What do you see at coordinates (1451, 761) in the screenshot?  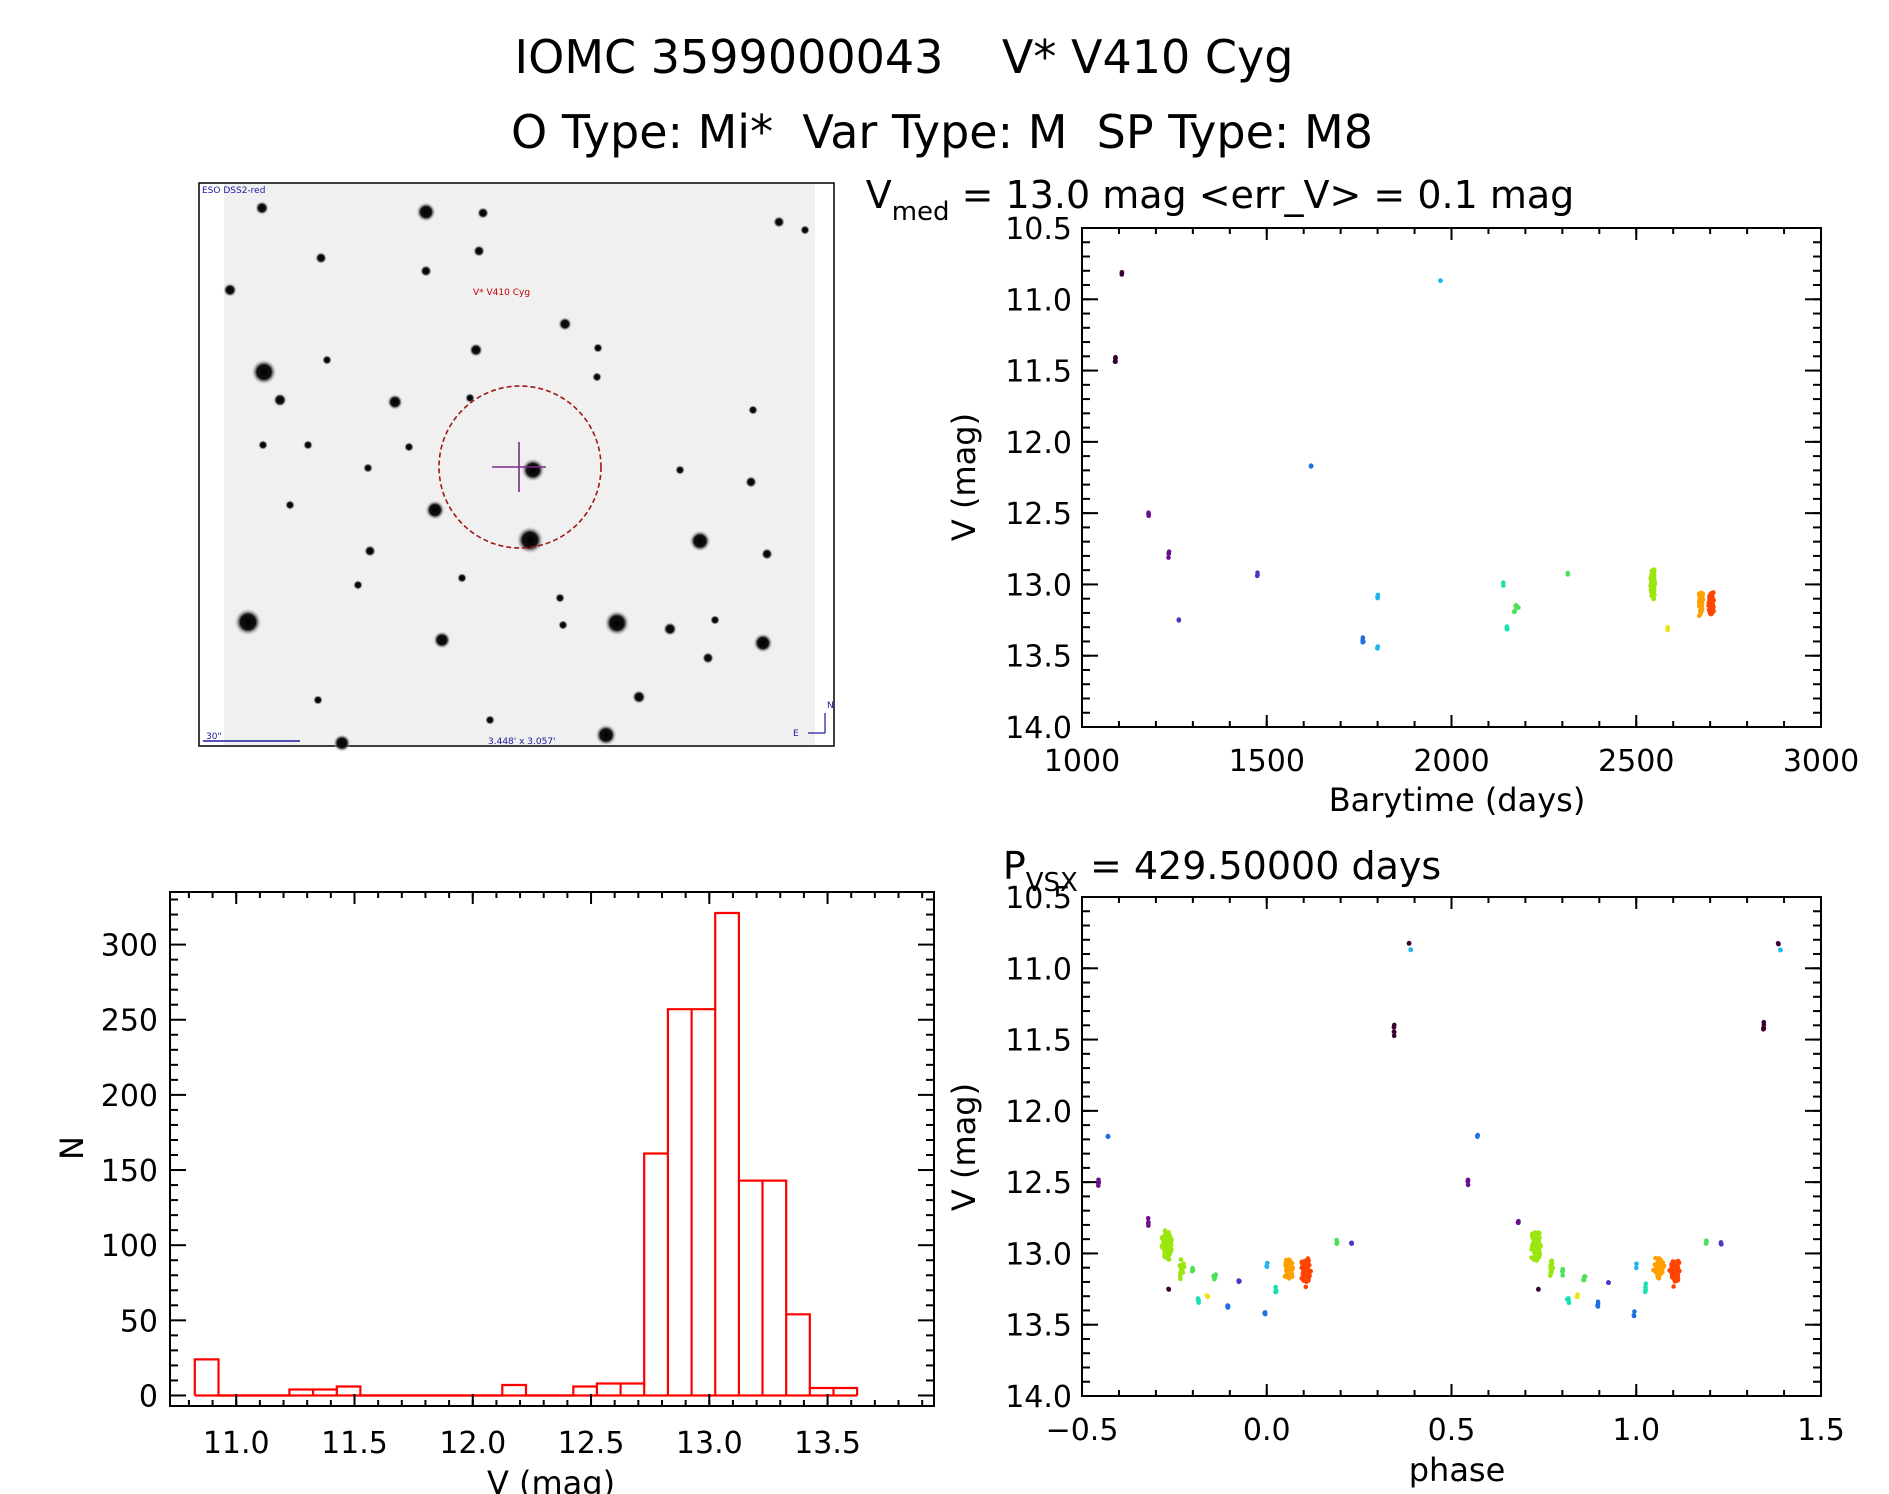 I see `lightcurve-xtick-label: 2000` at bounding box center [1451, 761].